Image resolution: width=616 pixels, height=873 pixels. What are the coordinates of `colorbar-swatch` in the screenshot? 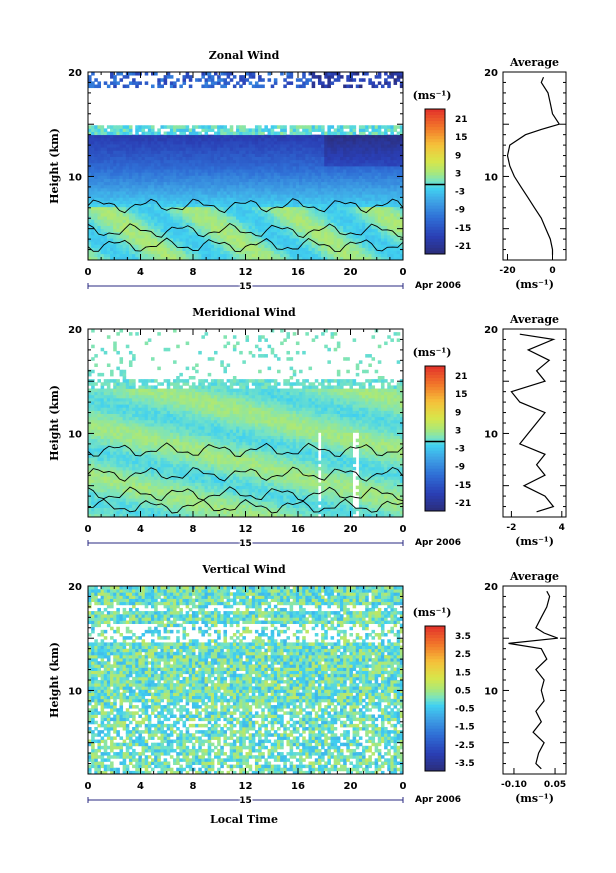 It's located at (435, 126).